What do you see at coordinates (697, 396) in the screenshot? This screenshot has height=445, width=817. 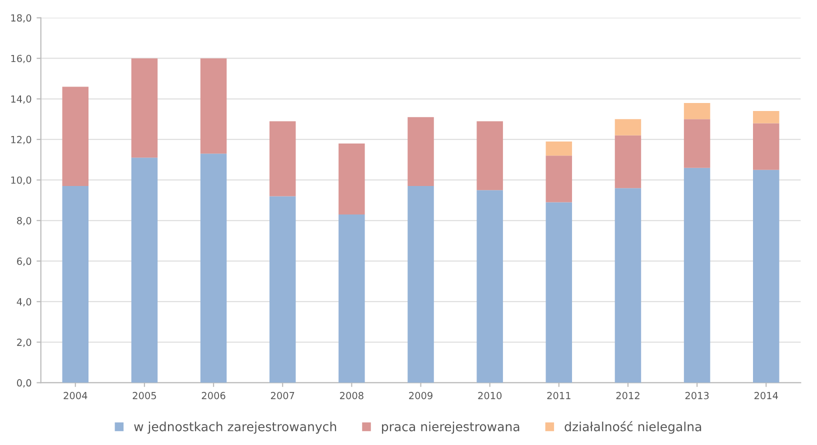 I see `x-tick-label: 2013` at bounding box center [697, 396].